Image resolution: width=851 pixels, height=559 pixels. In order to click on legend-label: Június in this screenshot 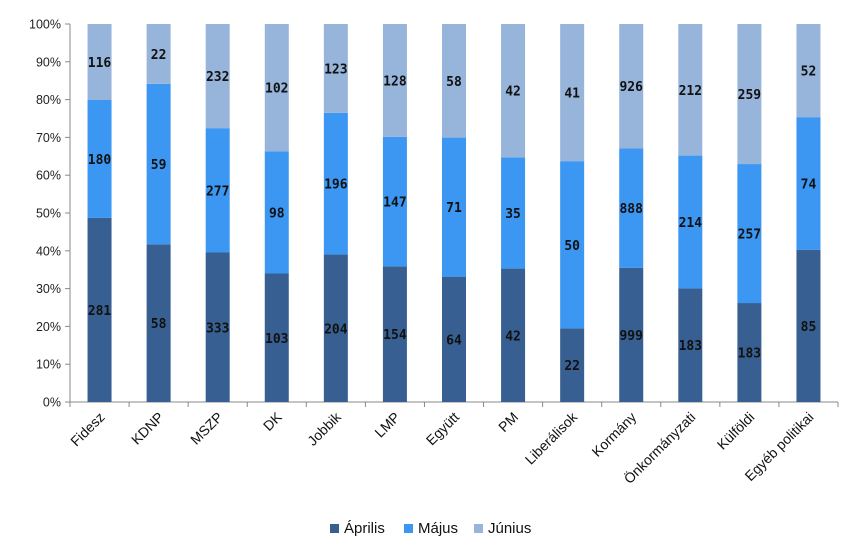, I will do `click(509, 528)`.